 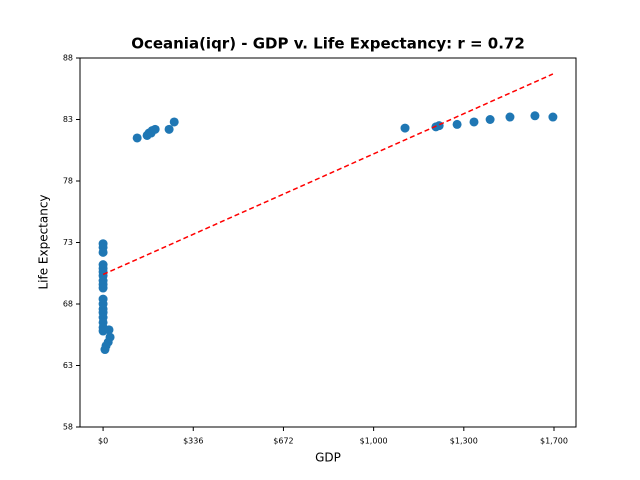 I want to click on y-tick-label: 73, so click(x=68, y=242).